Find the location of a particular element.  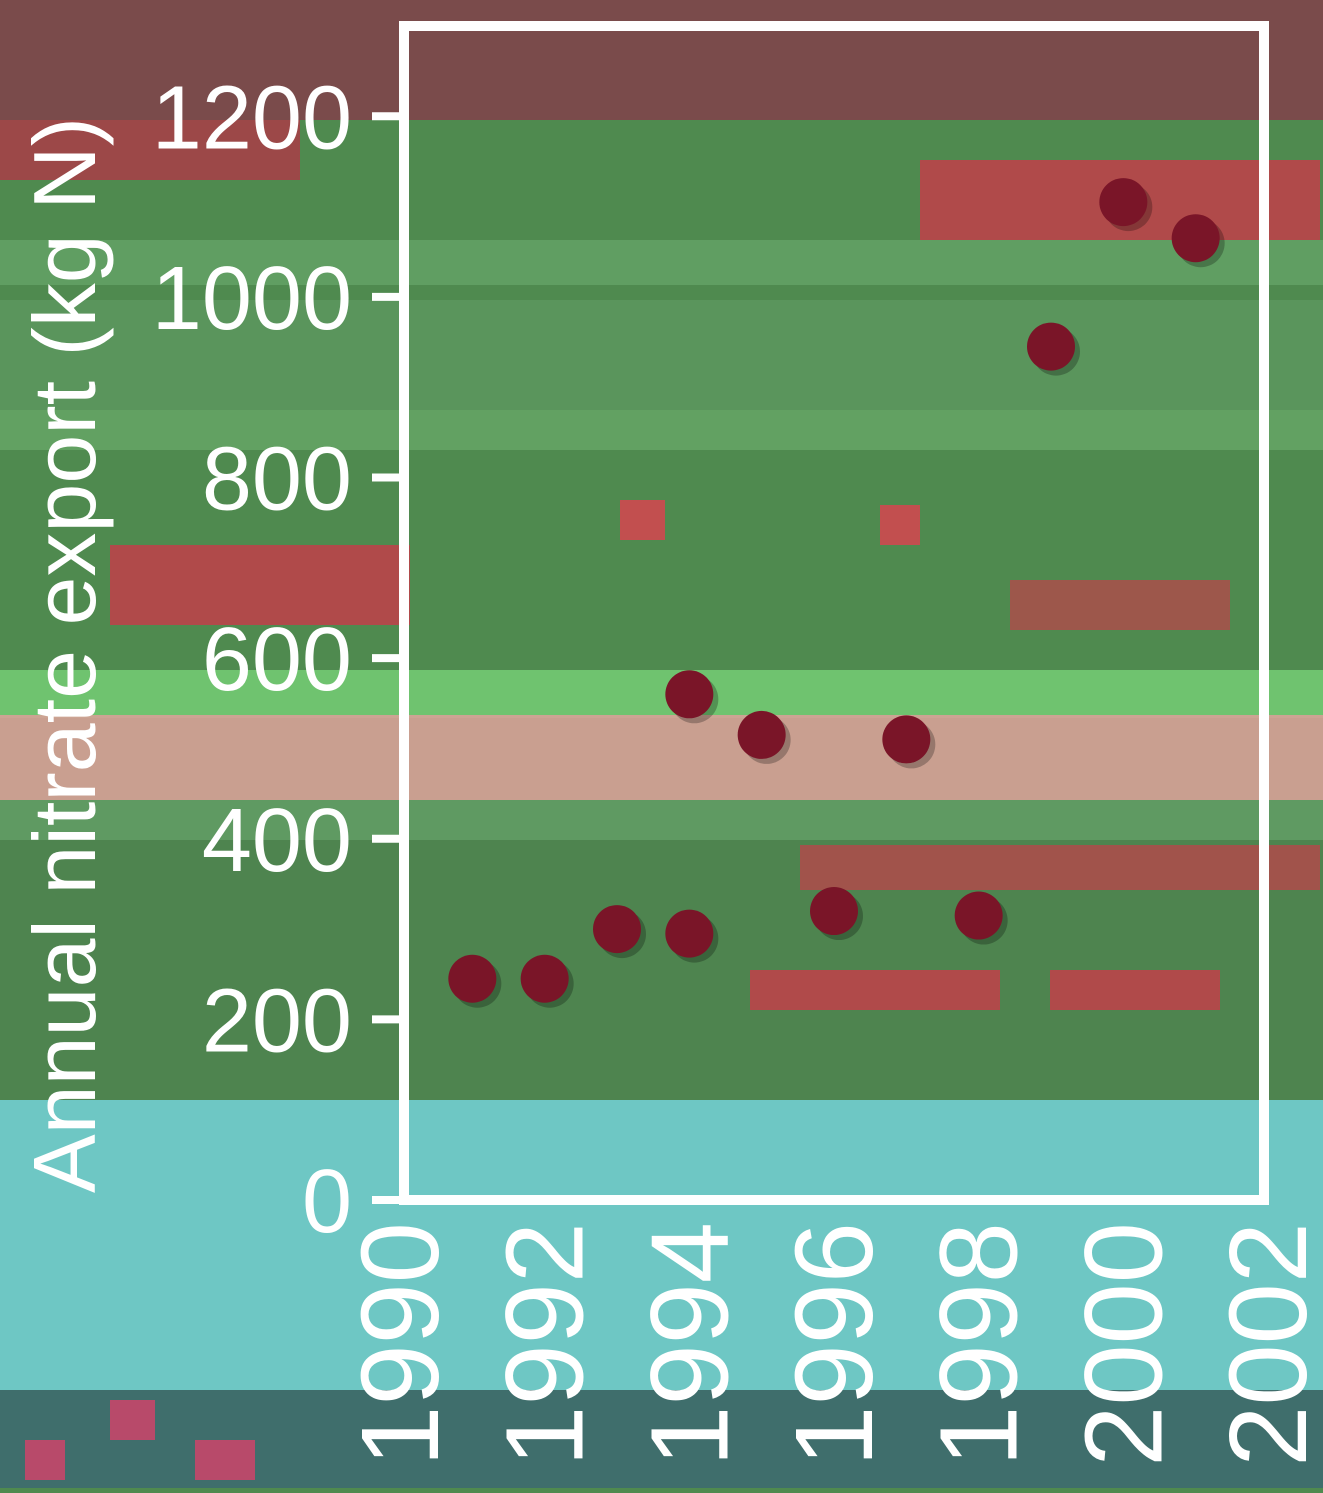

y-tick-label: 400 is located at coordinates (277, 841).